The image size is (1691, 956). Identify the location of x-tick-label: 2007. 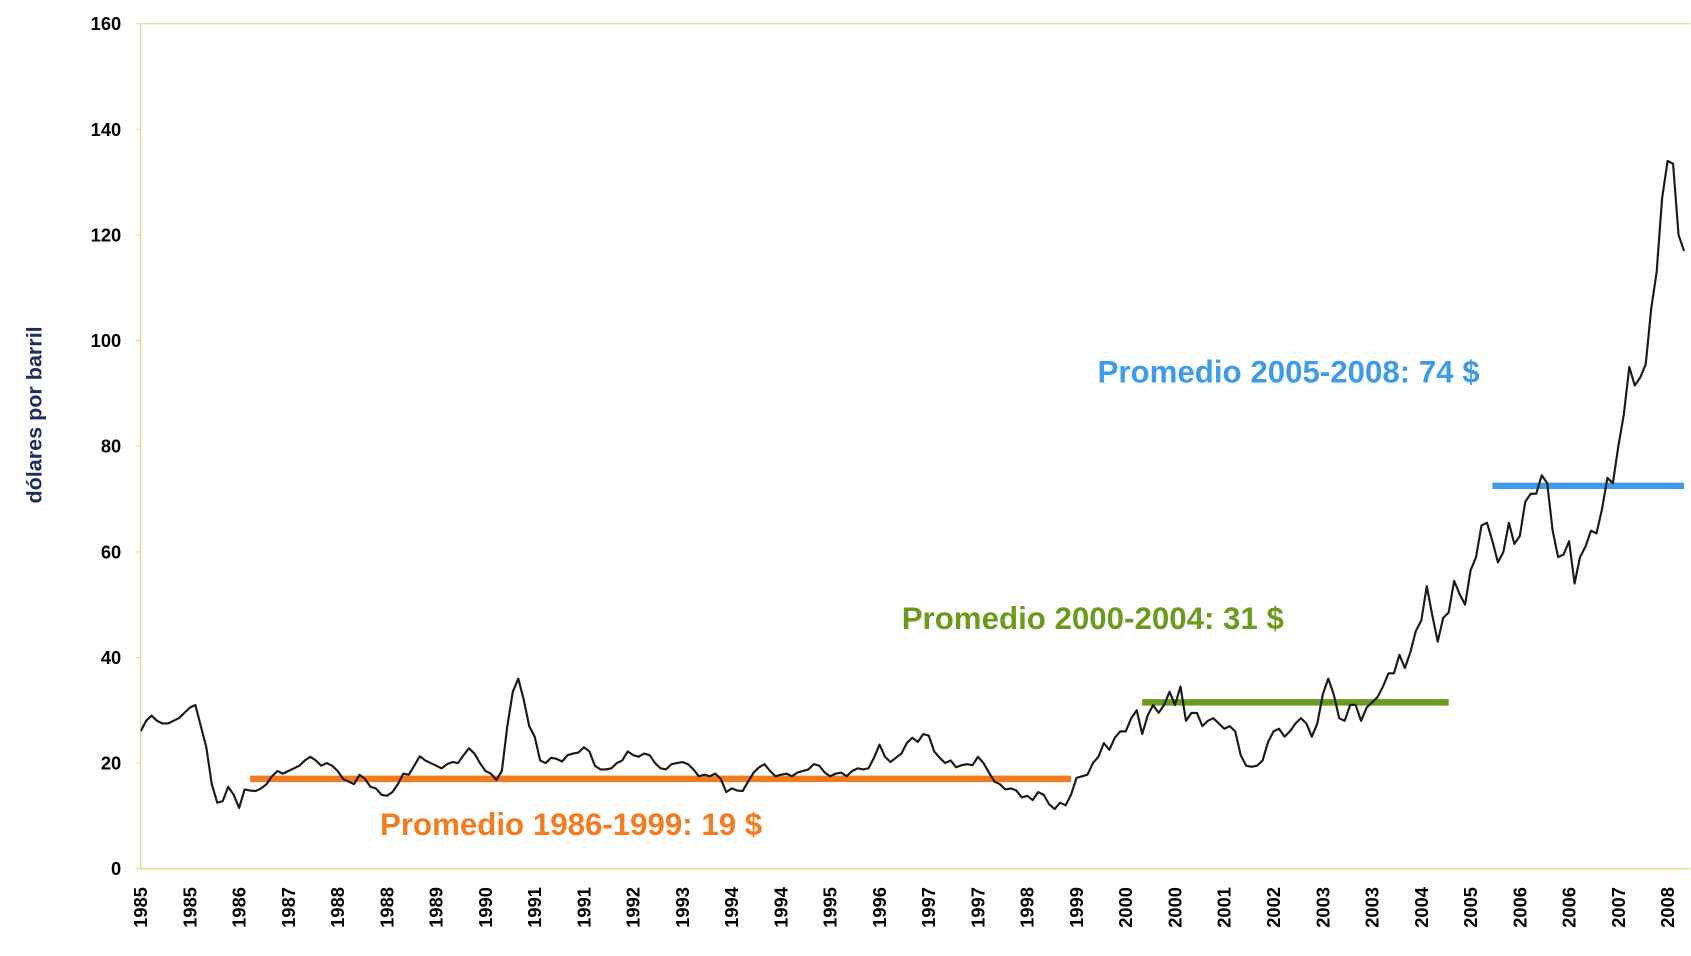
(1618, 907).